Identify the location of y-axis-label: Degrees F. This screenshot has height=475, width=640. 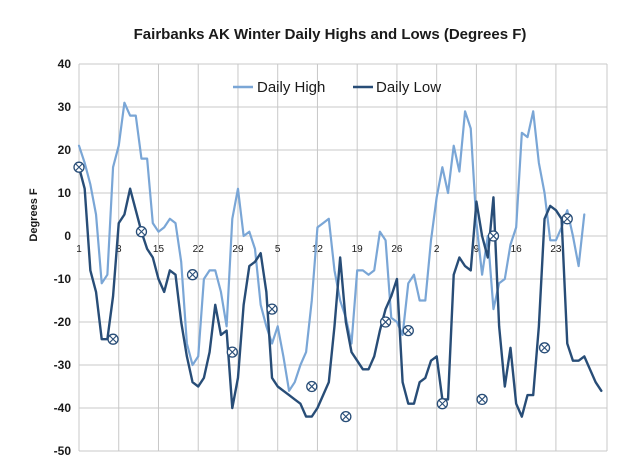
(34, 214).